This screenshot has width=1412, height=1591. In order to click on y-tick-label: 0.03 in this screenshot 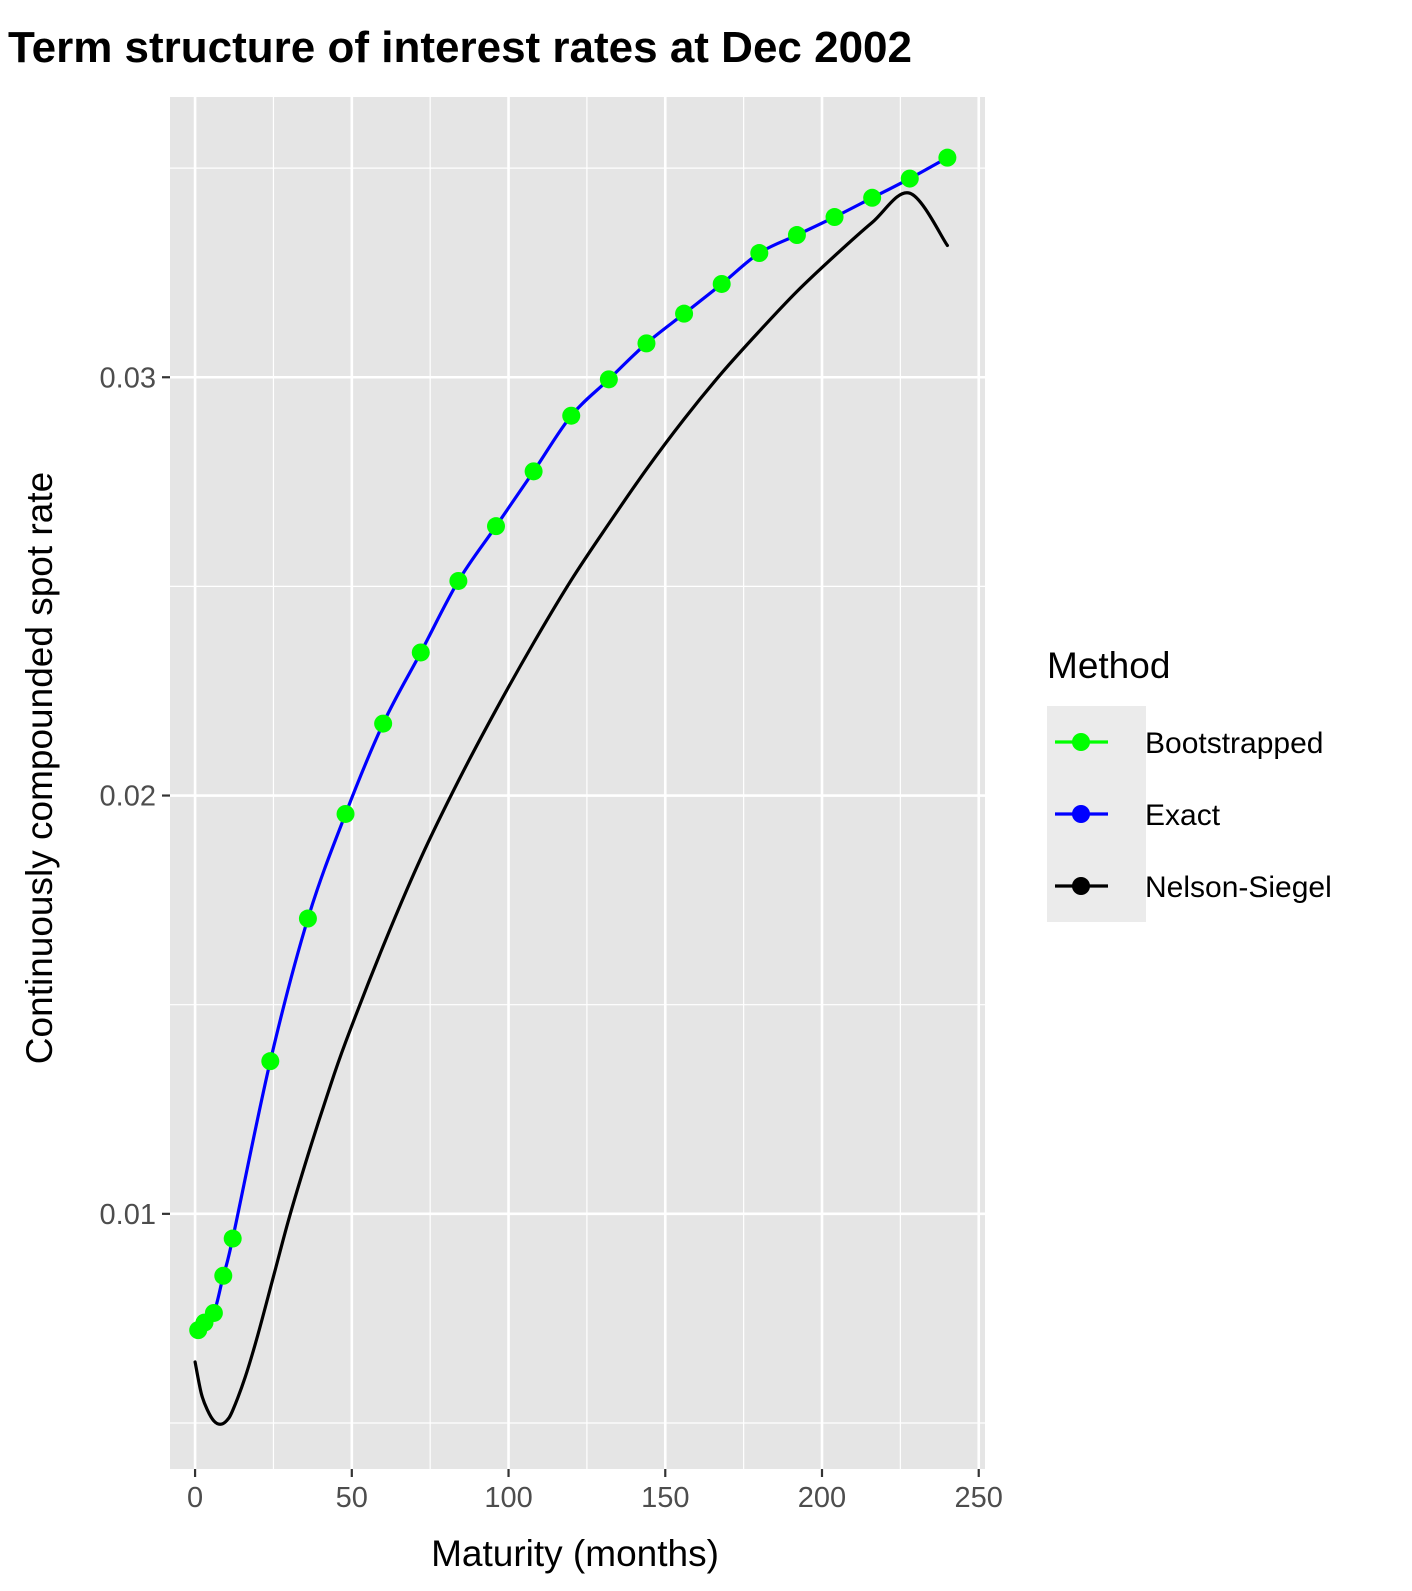, I will do `click(128, 378)`.